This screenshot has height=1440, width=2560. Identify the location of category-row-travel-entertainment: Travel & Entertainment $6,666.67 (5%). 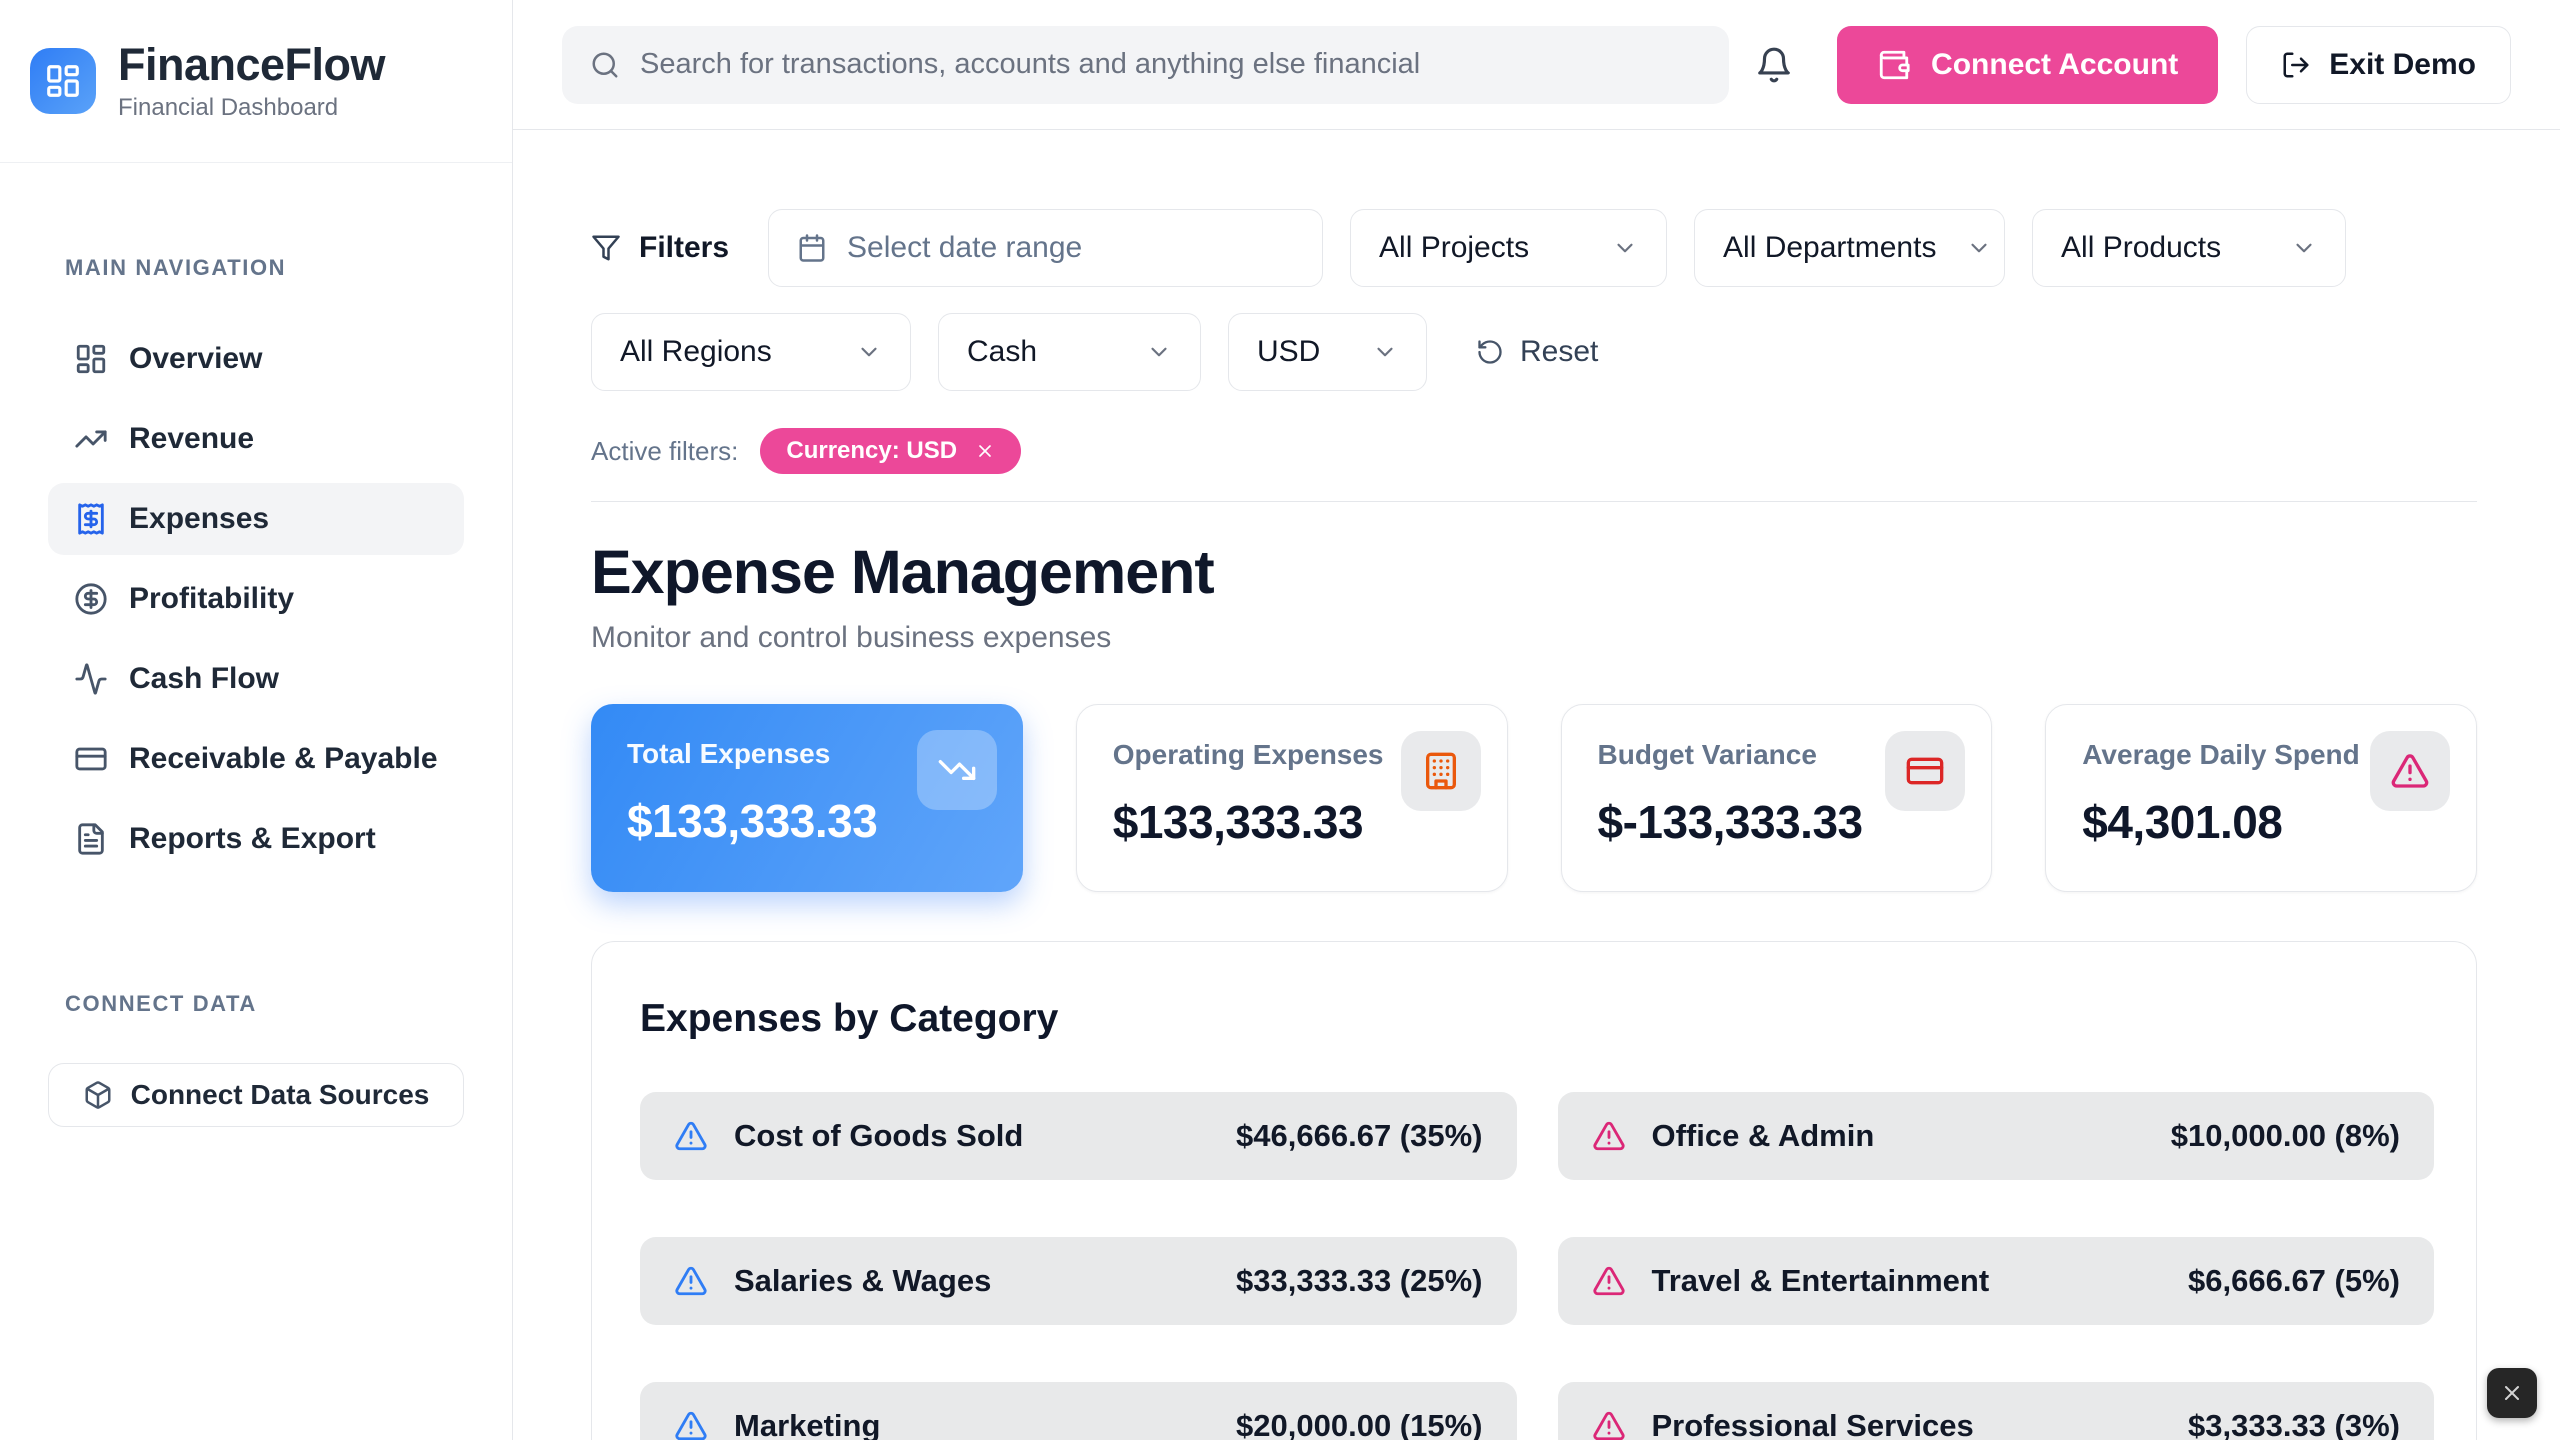
(1995, 1281).